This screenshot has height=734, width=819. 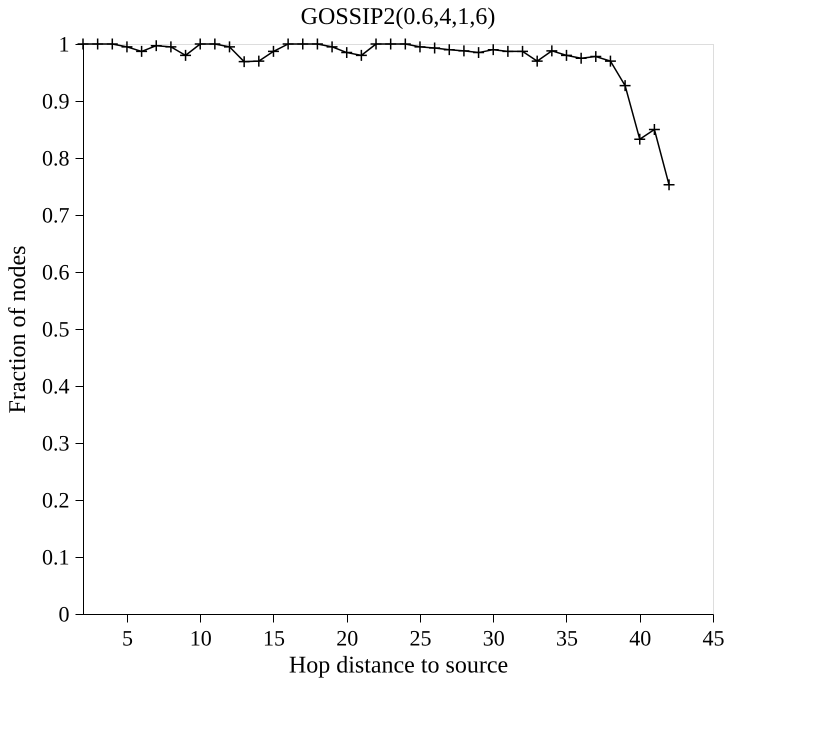 I want to click on y-tick-label: 0.3, so click(x=56, y=443).